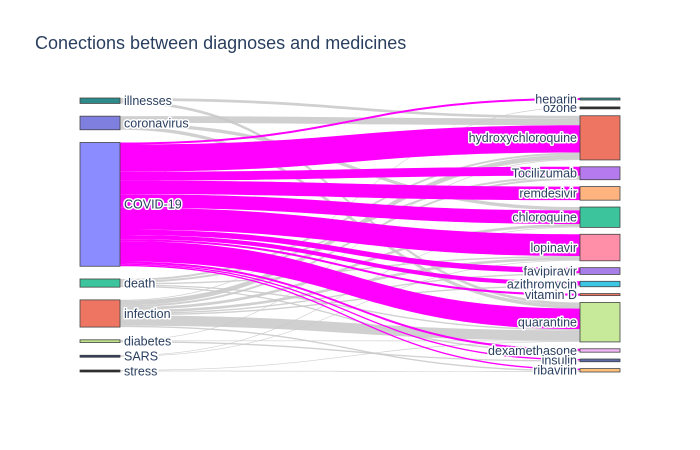 This screenshot has width=700, height=450. What do you see at coordinates (350, 190) in the screenshot?
I see `link-covid-19-to-remdesivir` at bounding box center [350, 190].